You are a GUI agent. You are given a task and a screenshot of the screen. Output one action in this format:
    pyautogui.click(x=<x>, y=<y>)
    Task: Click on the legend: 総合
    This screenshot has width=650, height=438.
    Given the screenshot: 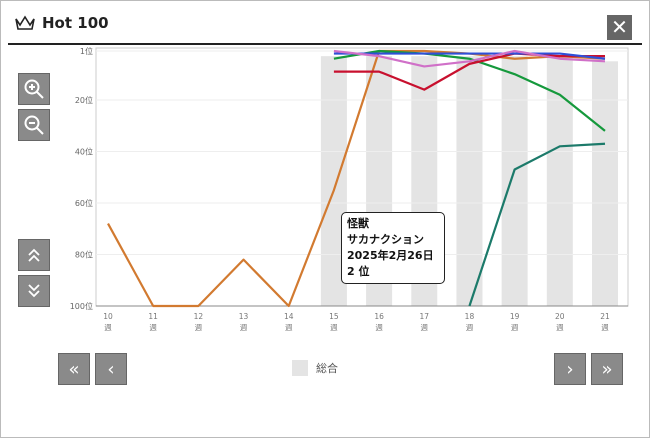 What is the action you would take?
    pyautogui.click(x=315, y=368)
    